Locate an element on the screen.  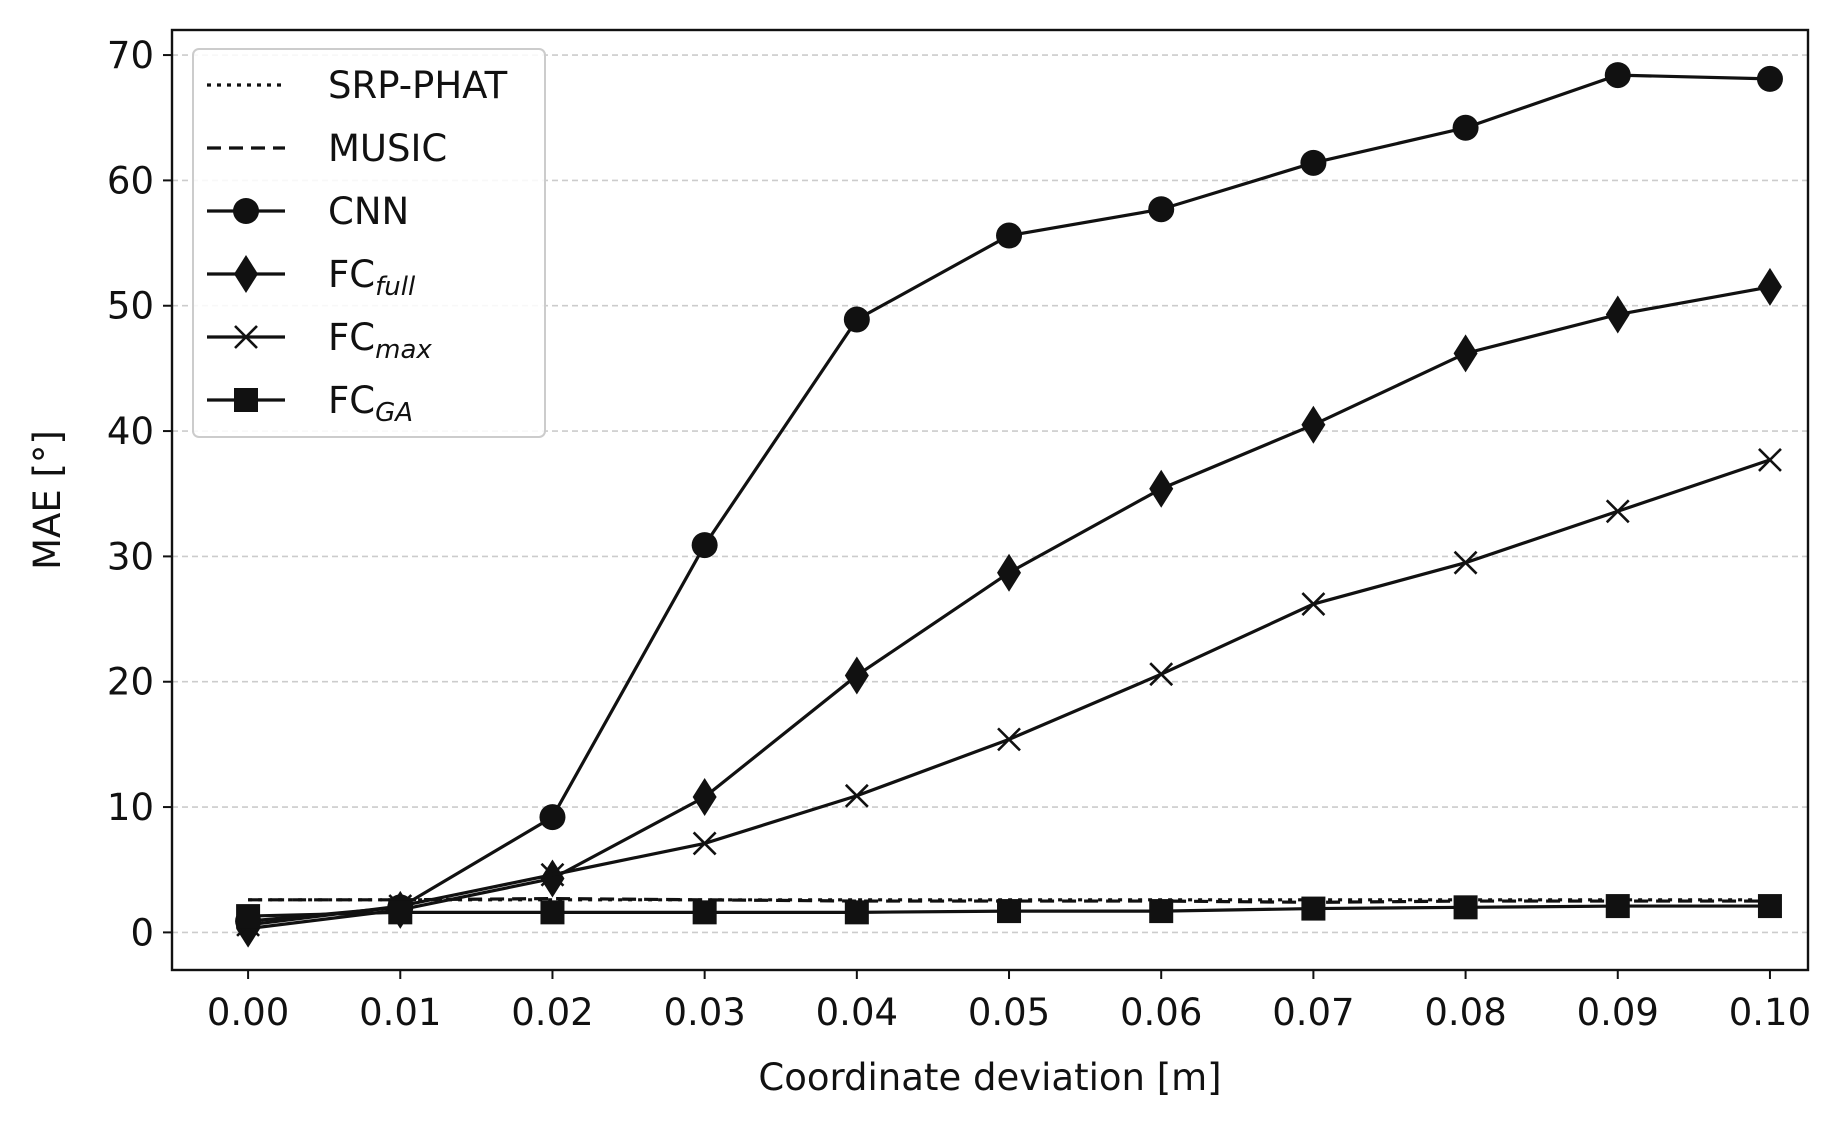
x-tick-label: 0.08 is located at coordinates (1465, 1012).